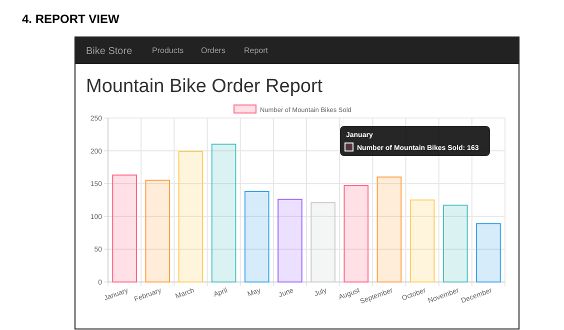 The image size is (564, 330). What do you see at coordinates (71, 19) in the screenshot?
I see `text: 4. REPORT VIEW` at bounding box center [71, 19].